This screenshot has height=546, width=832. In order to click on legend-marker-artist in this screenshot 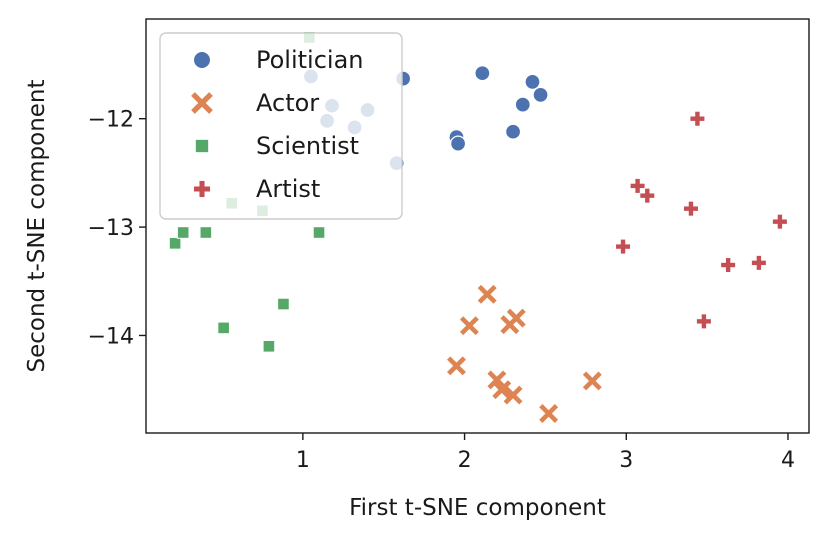, I will do `click(202, 189)`.